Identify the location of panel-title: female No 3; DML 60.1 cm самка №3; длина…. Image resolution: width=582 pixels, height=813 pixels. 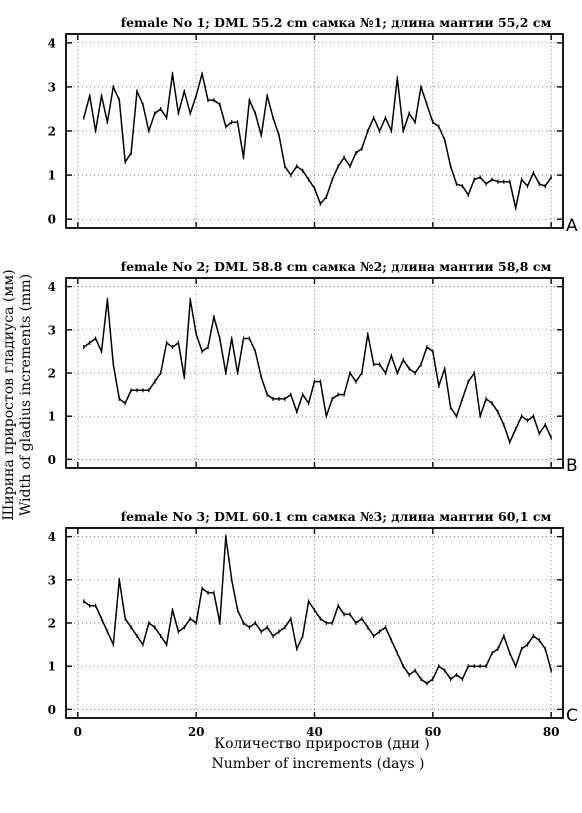
(336, 516).